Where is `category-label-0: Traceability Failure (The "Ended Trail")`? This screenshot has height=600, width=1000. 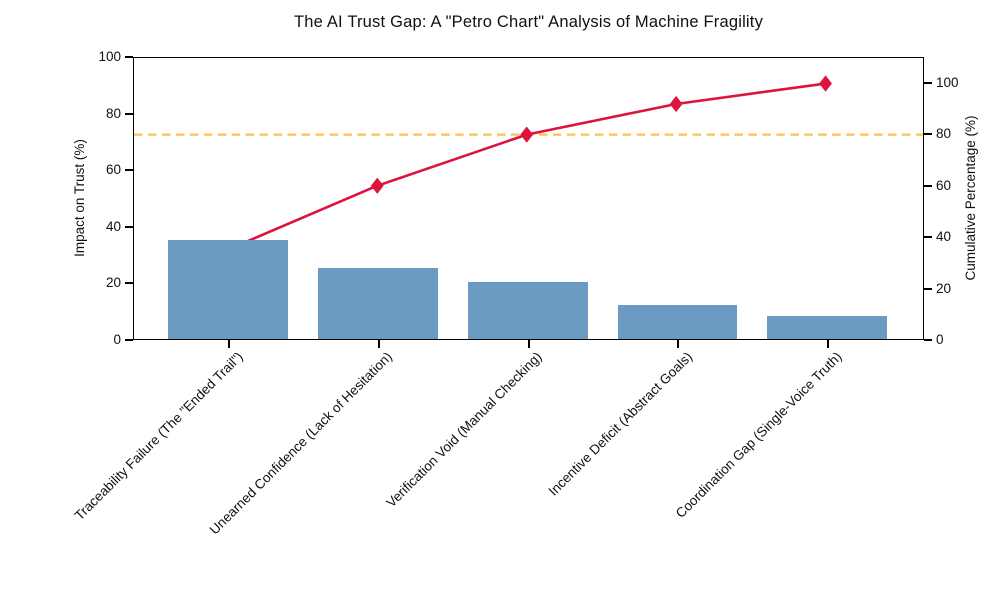
category-label-0: Traceability Failure (The "Ended Trail") is located at coordinates (158, 436).